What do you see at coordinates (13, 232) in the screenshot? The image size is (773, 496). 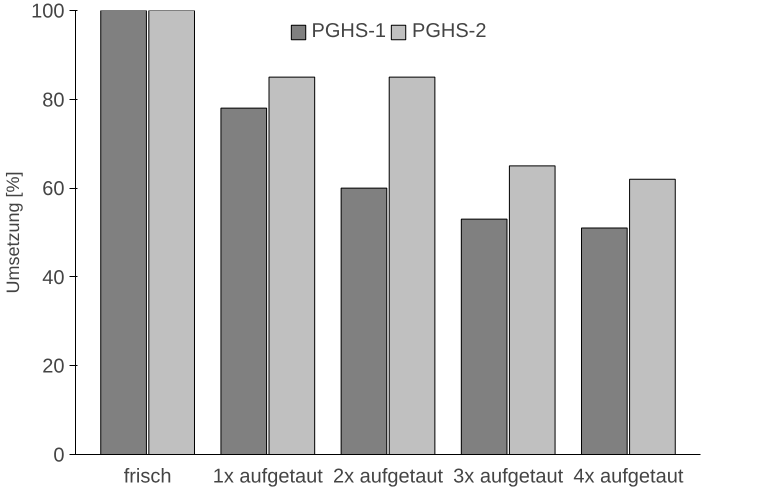 I see `y-axis-title: Umsetzung [%]` at bounding box center [13, 232].